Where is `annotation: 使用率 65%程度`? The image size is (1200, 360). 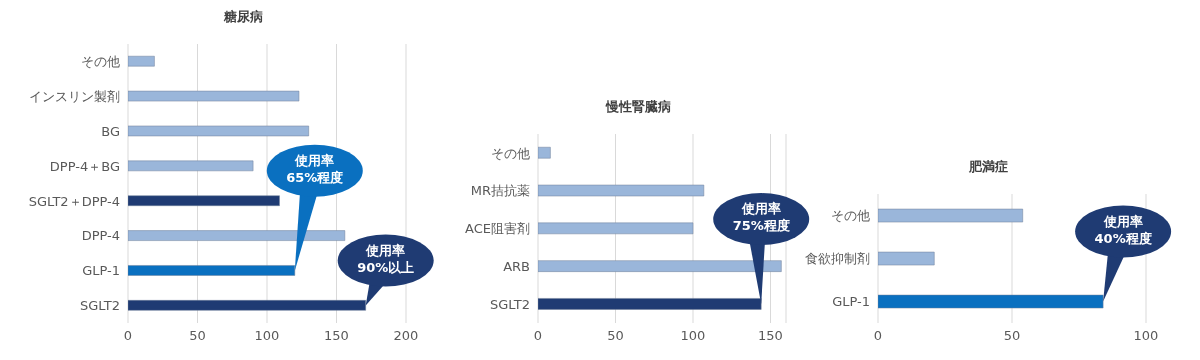
annotation: 使用率 65%程度 is located at coordinates (315, 168).